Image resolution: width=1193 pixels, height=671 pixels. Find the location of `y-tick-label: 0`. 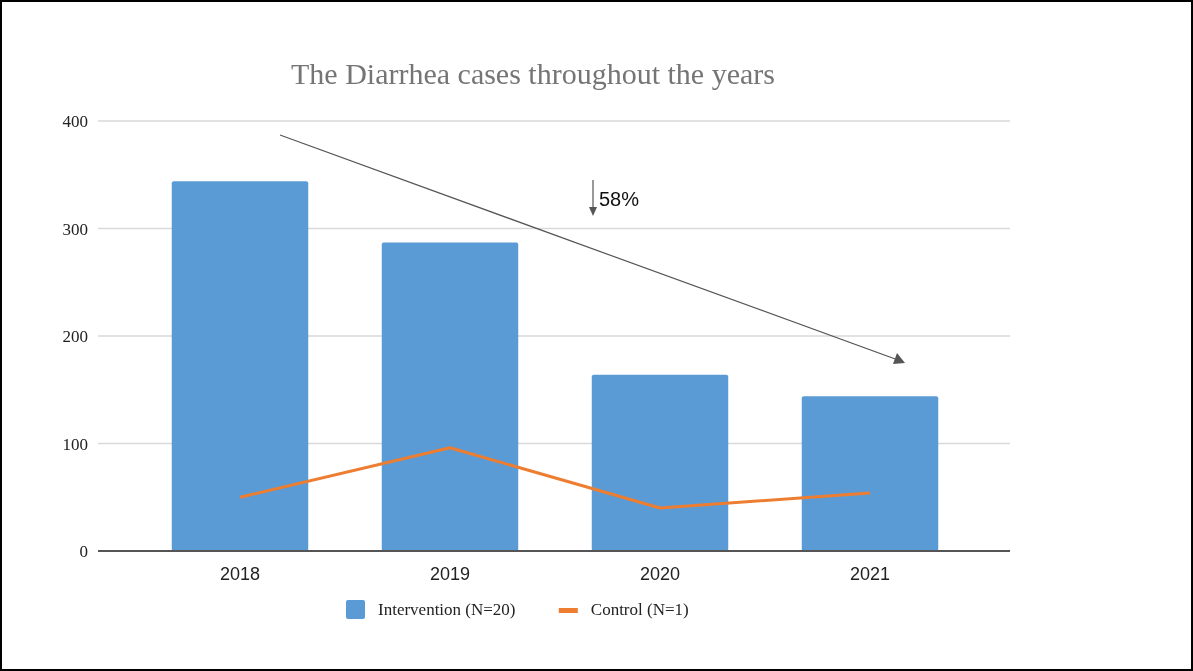

y-tick-label: 0 is located at coordinates (83, 551).